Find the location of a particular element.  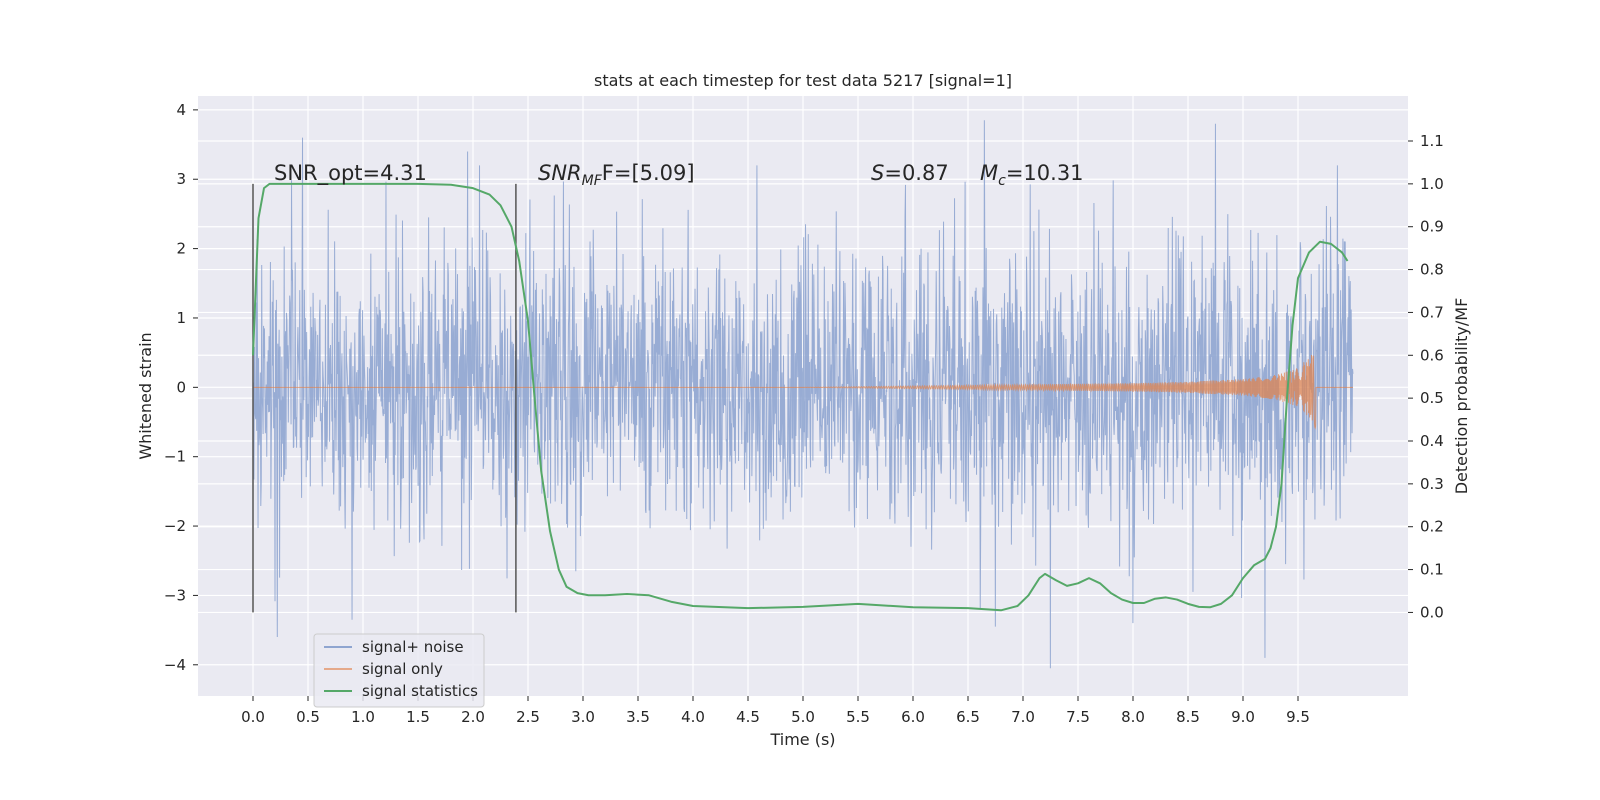

y-tick-labels: 4 3 2 1 0 −1 −2 −3 −4 is located at coordinates (175, 387).